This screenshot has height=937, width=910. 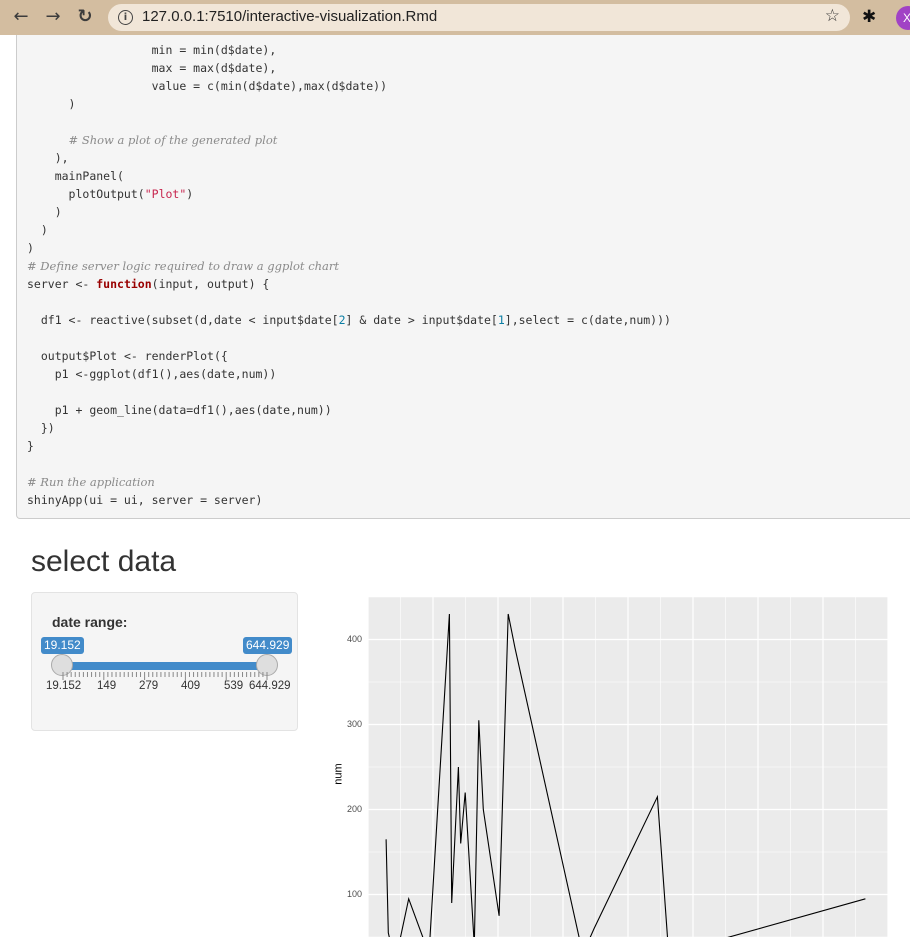 I want to click on y-tick-label: 200, so click(x=355, y=808).